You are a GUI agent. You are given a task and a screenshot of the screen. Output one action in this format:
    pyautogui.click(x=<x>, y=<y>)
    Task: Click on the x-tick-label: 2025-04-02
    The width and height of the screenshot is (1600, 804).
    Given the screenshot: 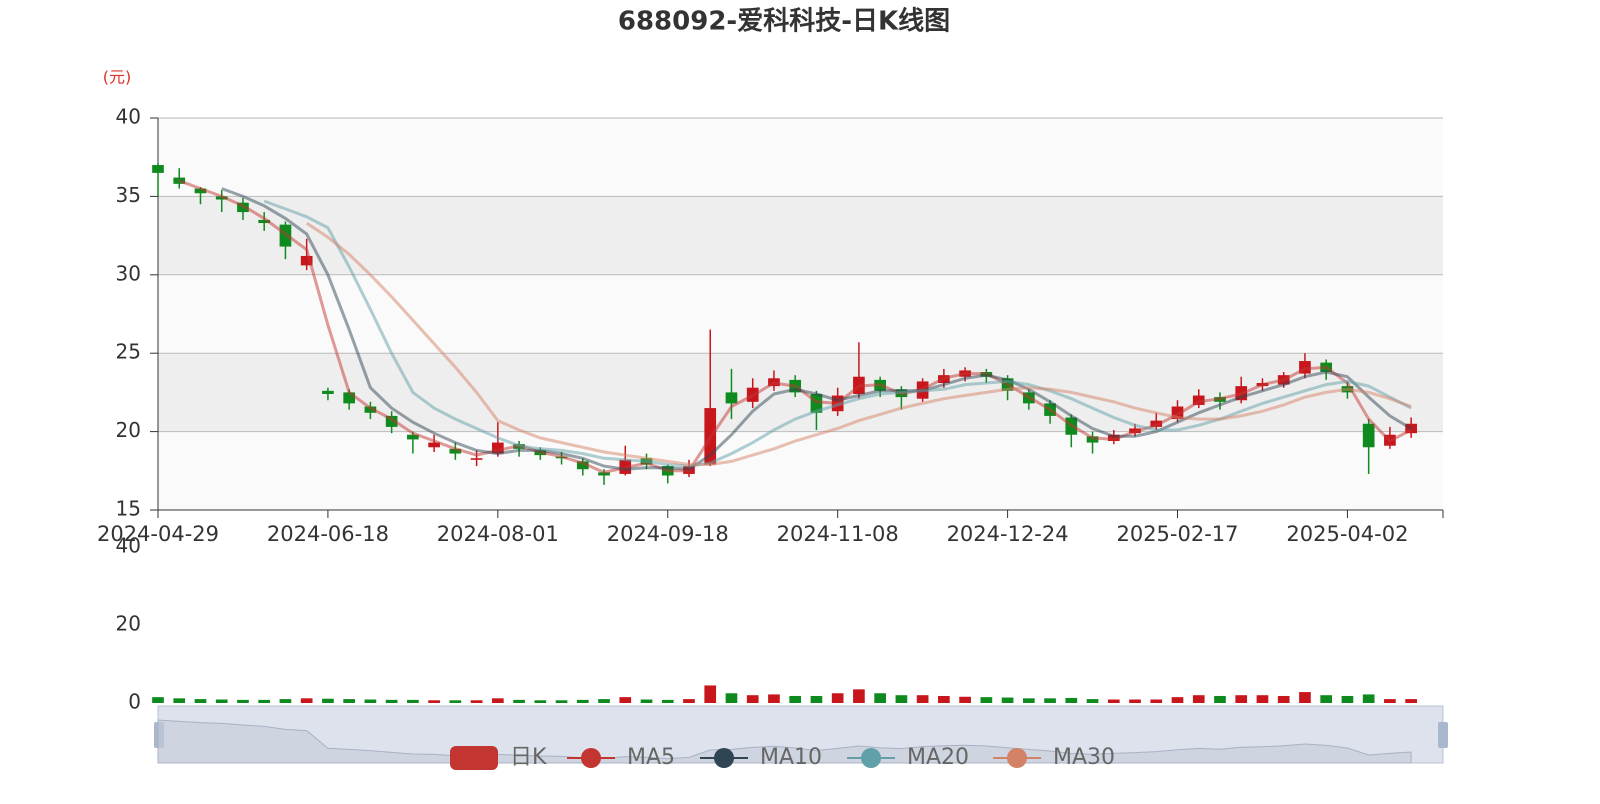 What is the action you would take?
    pyautogui.click(x=1347, y=534)
    